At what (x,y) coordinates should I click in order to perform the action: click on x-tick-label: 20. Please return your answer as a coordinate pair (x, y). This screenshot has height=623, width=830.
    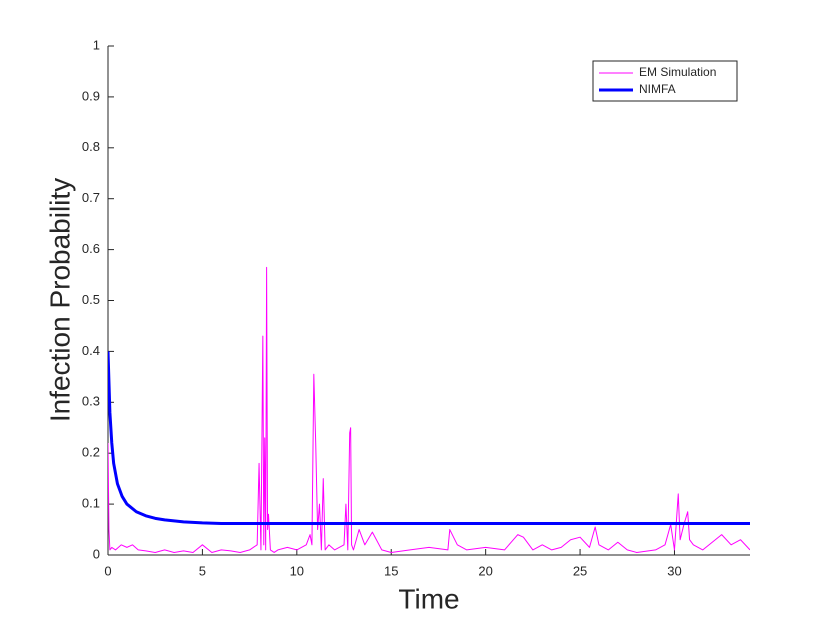
    Looking at the image, I should click on (485, 570).